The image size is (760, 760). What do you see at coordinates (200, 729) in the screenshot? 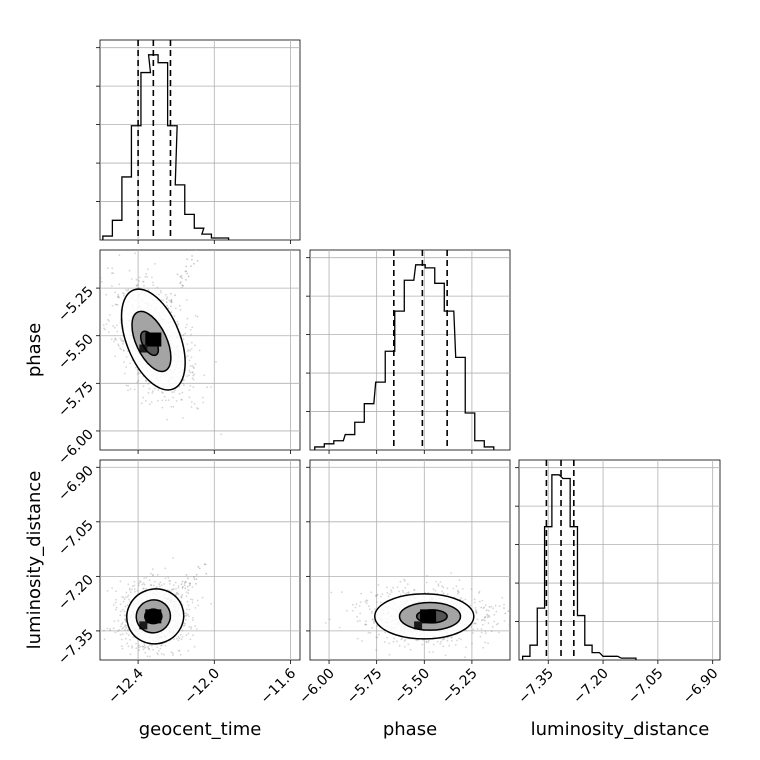
I see `x-axis-label: geocent_time` at bounding box center [200, 729].